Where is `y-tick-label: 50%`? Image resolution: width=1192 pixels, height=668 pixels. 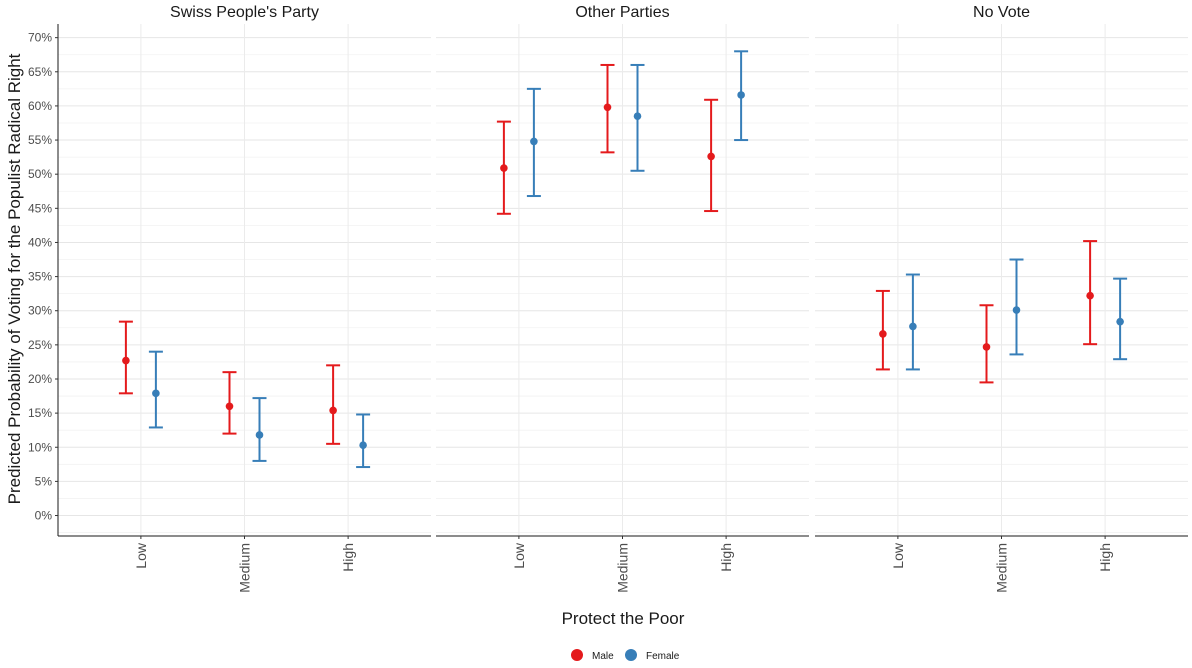 y-tick-label: 50% is located at coordinates (40, 174).